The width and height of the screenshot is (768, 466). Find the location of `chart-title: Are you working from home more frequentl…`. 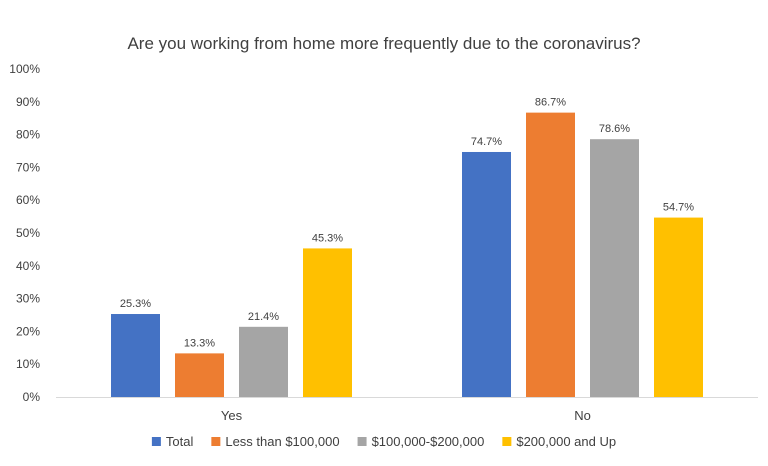

chart-title: Are you working from home more frequentl… is located at coordinates (383, 43).